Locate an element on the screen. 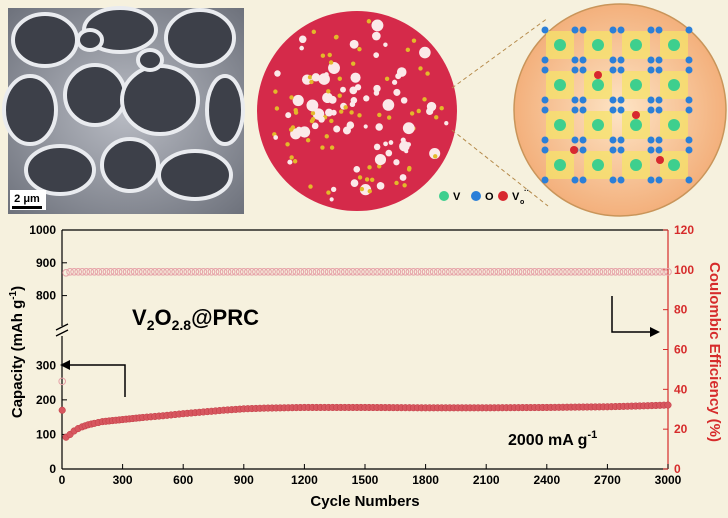 The image size is (728, 518). capacity-series is located at coordinates (365, 421).